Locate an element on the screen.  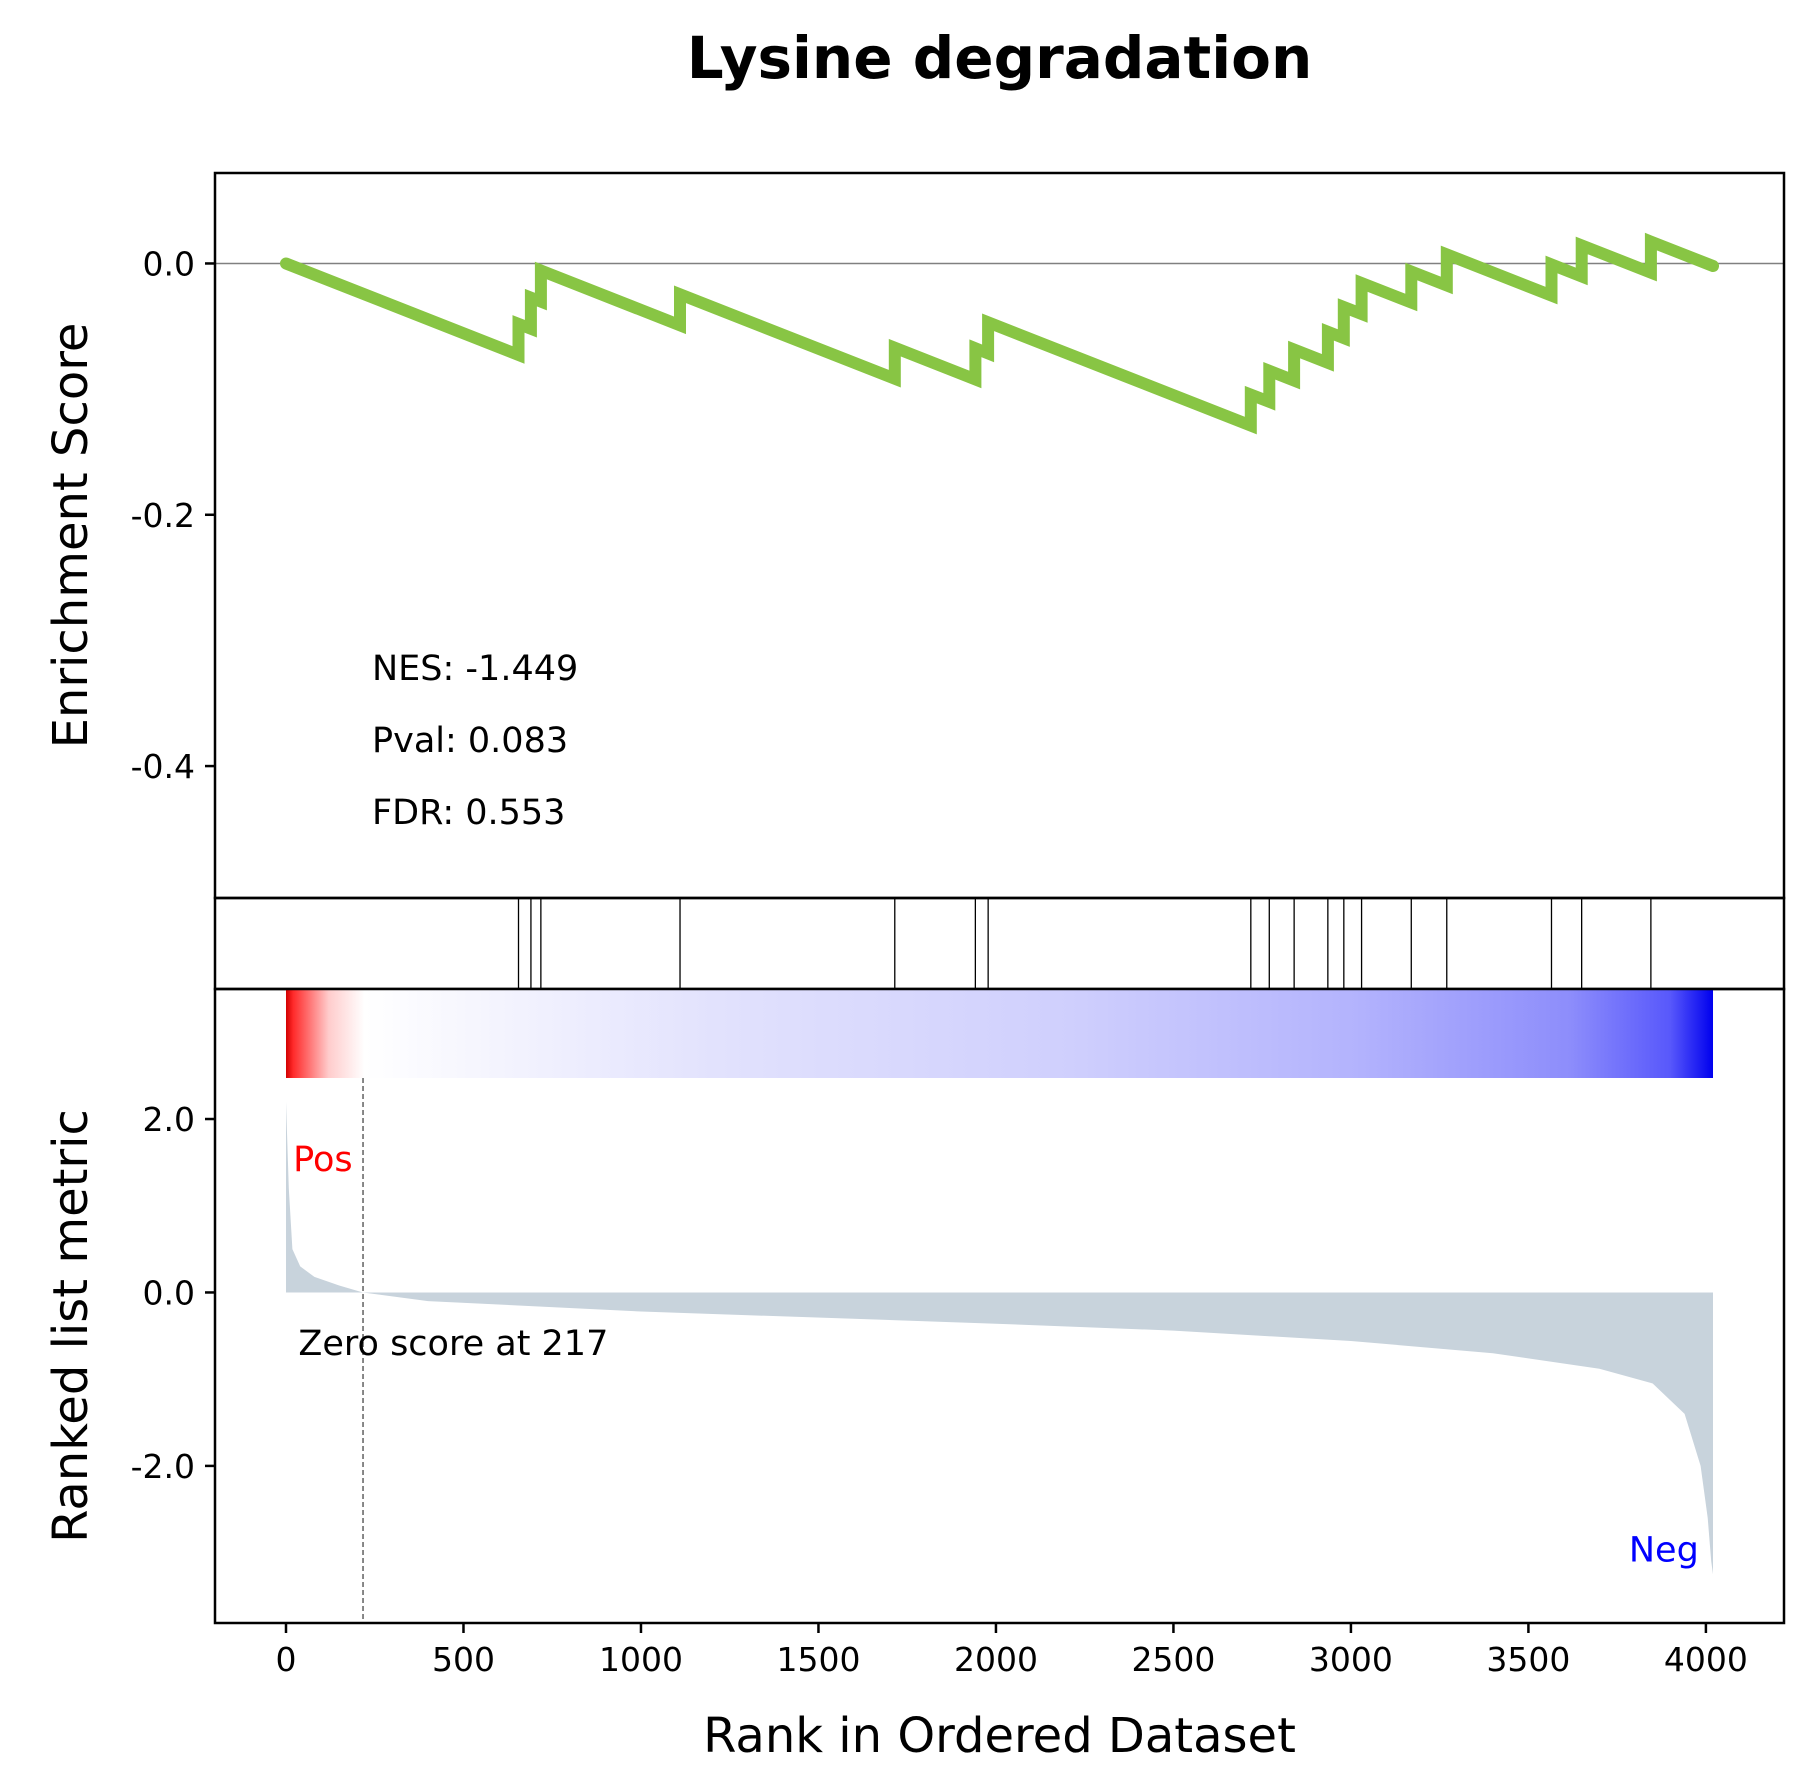
x-axis-label: Rank in Ordered Dataset is located at coordinates (999, 1736).